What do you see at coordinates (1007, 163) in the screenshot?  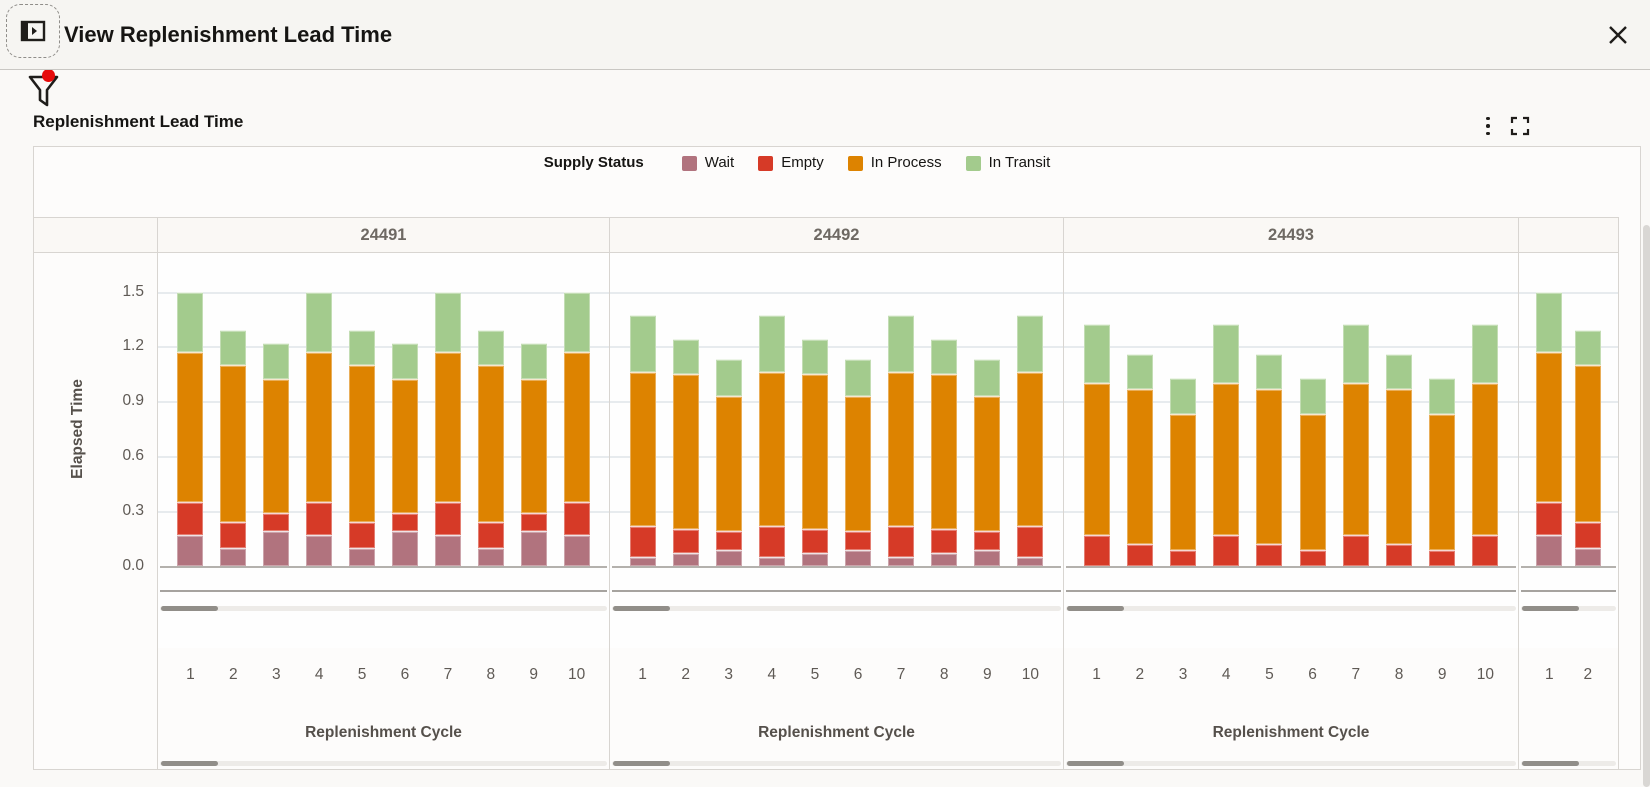 I see `legend-item: In Transit` at bounding box center [1007, 163].